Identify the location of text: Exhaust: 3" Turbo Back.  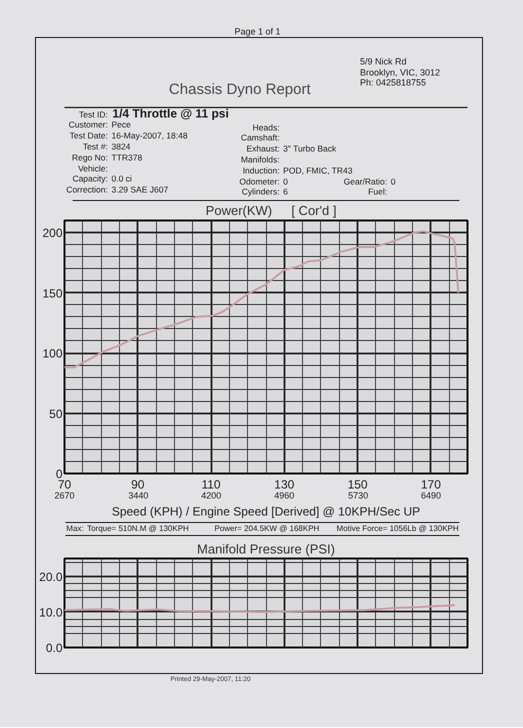
(292, 149).